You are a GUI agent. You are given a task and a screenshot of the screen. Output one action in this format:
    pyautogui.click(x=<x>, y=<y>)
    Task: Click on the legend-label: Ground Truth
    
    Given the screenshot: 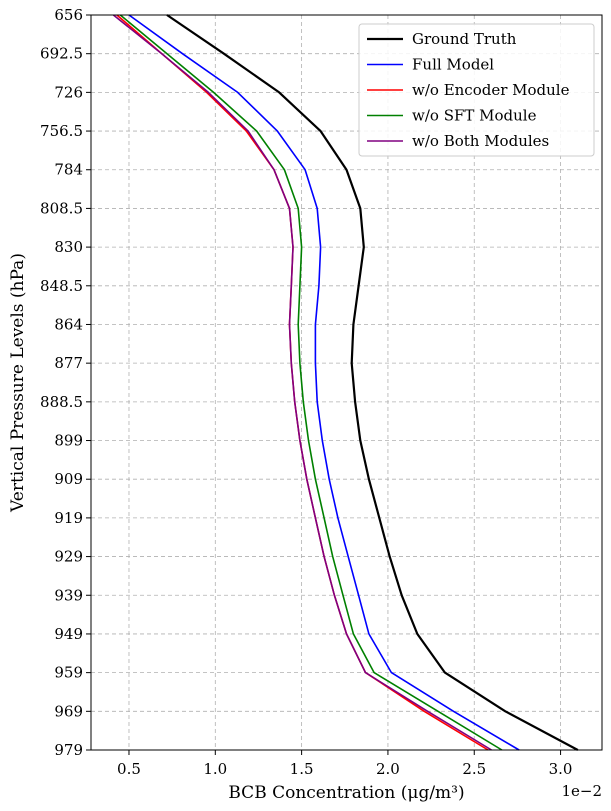 What is the action you would take?
    pyautogui.click(x=464, y=39)
    